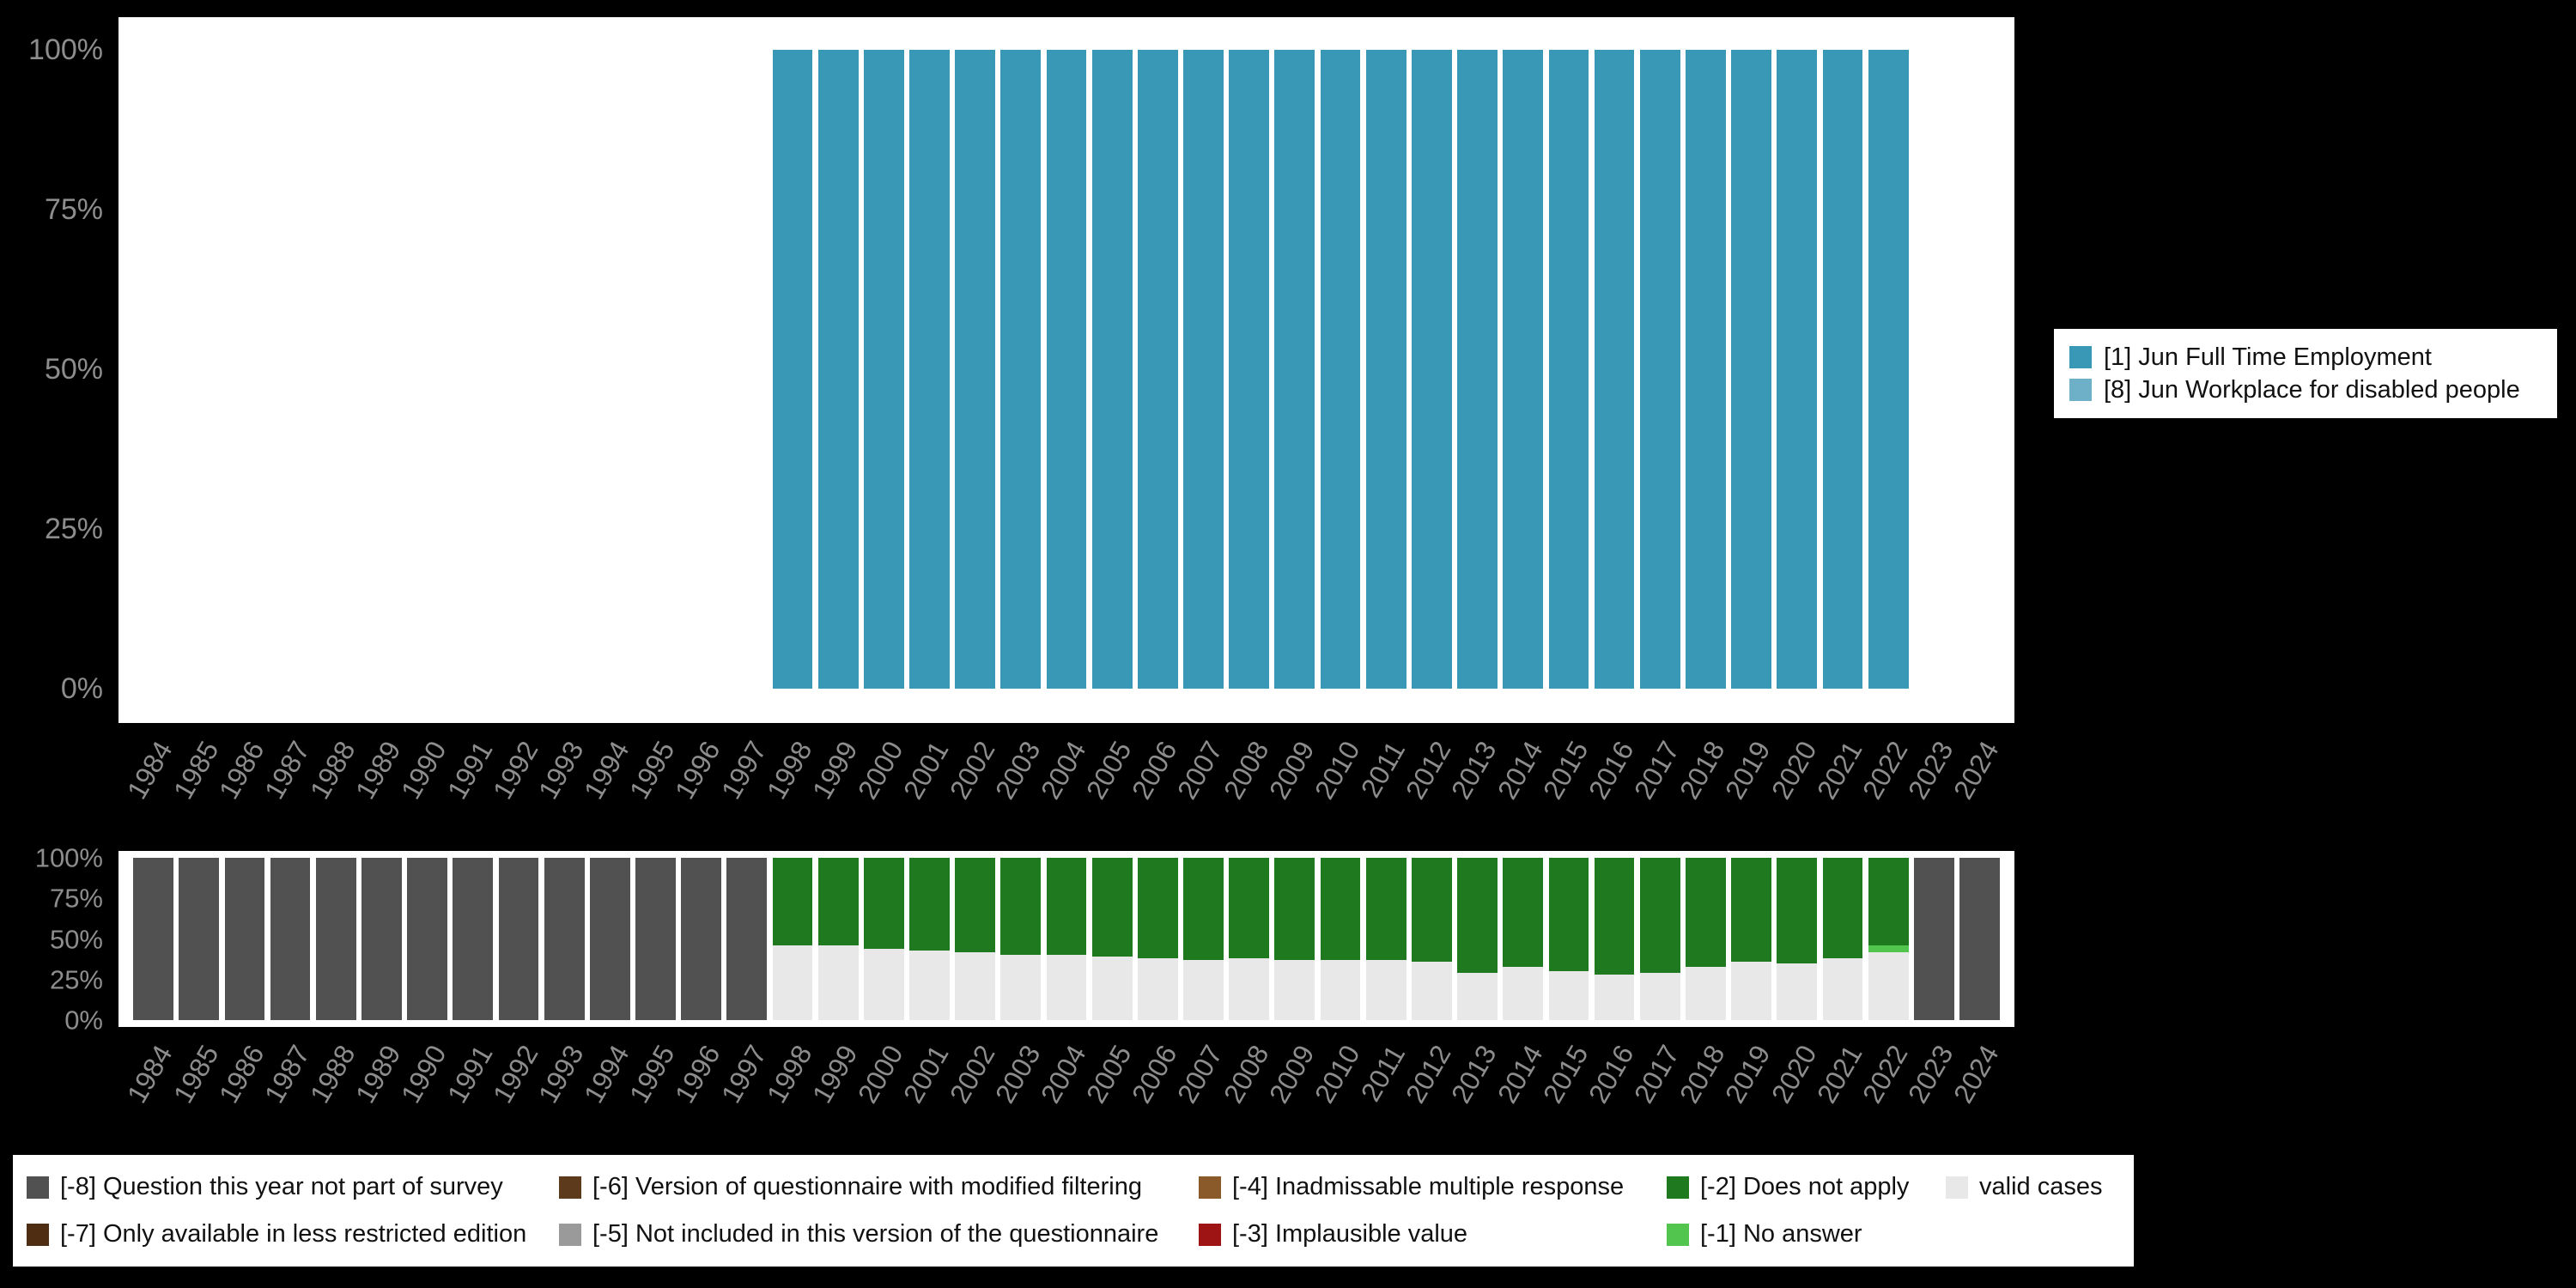 This screenshot has height=1288, width=2576. I want to click on x-tick-label: 2021, so click(1839, 770).